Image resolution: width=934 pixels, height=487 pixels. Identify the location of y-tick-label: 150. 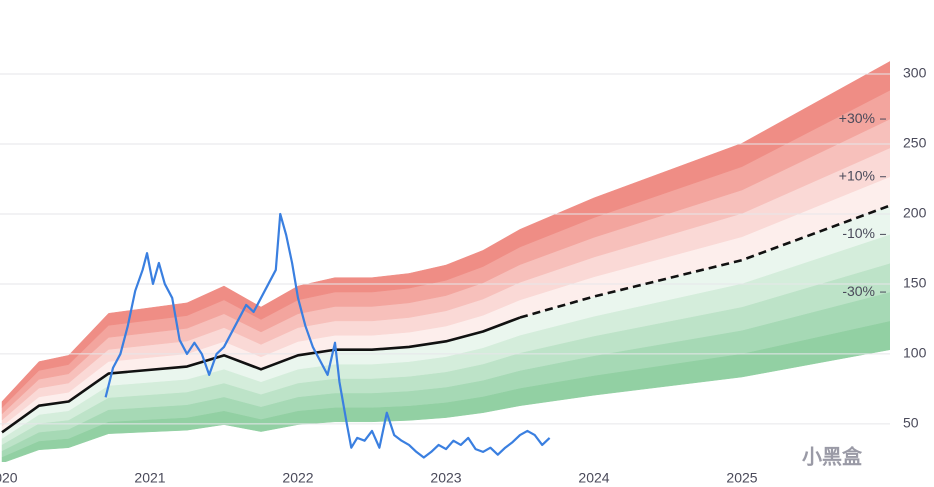
(915, 283).